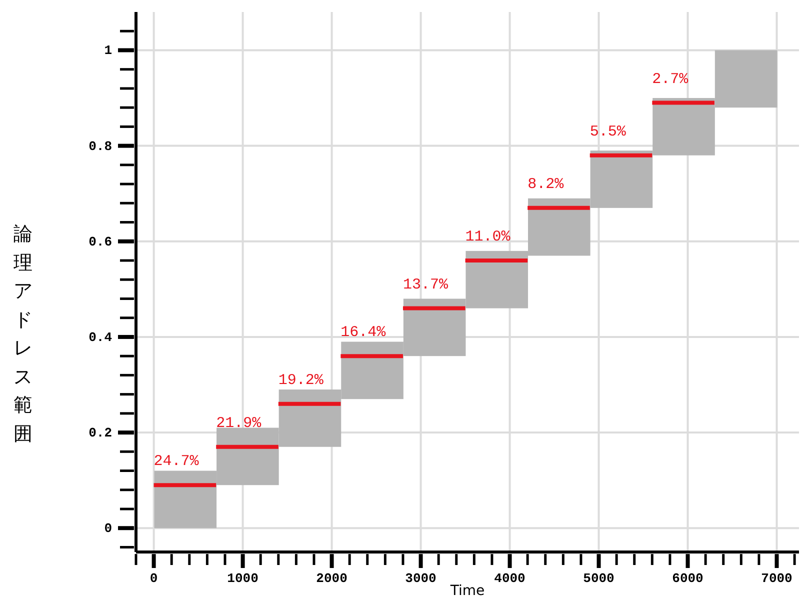 This screenshot has height=597, width=802. Describe the element at coordinates (100, 433) in the screenshot. I see `y-tick-label: 0.2` at that location.